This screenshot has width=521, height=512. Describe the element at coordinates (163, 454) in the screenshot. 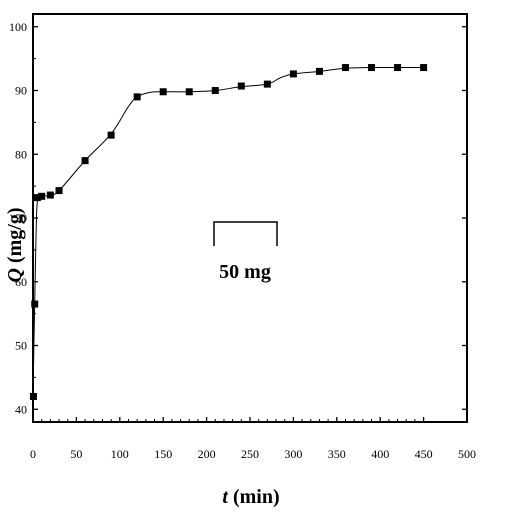

I see `x-tick-label: 150` at that location.